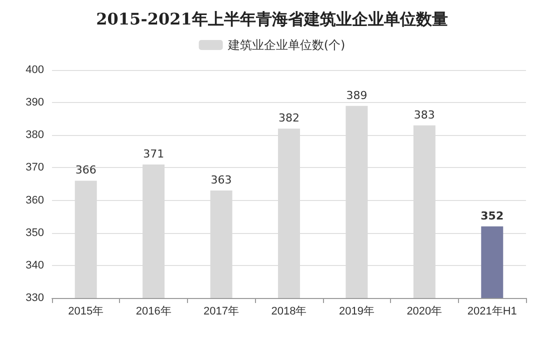 This screenshot has height=338, width=544. I want to click on y-tick-label: 340, so click(35, 265).